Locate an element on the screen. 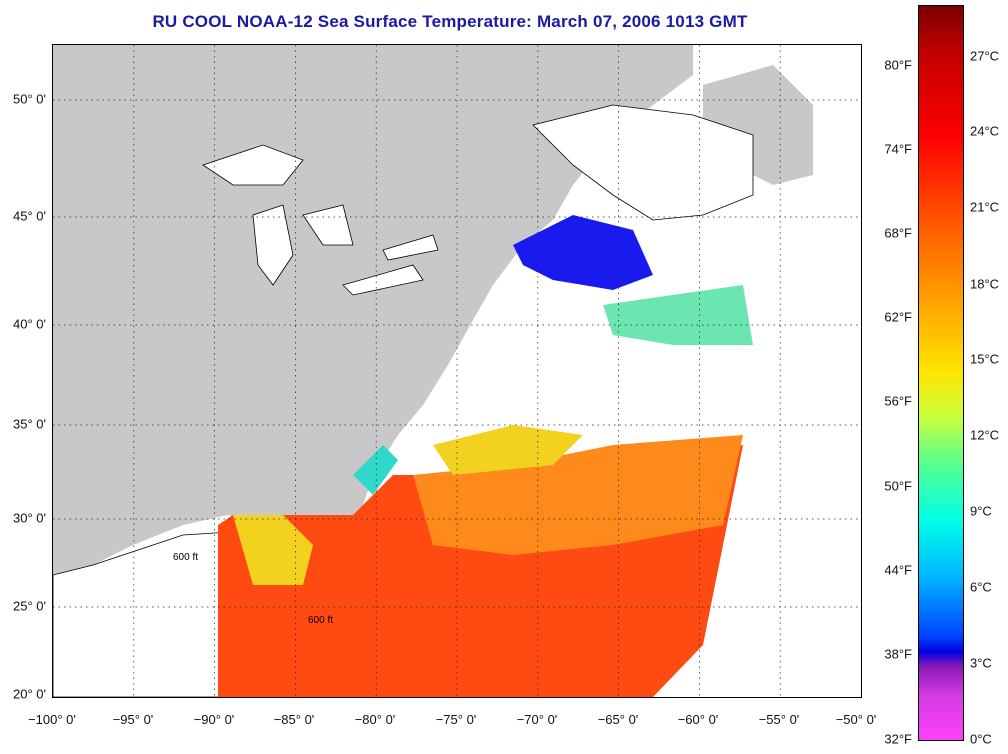 The height and width of the screenshot is (754, 1008). colorbar-label-fahrenheit: 50°F is located at coordinates (898, 486).